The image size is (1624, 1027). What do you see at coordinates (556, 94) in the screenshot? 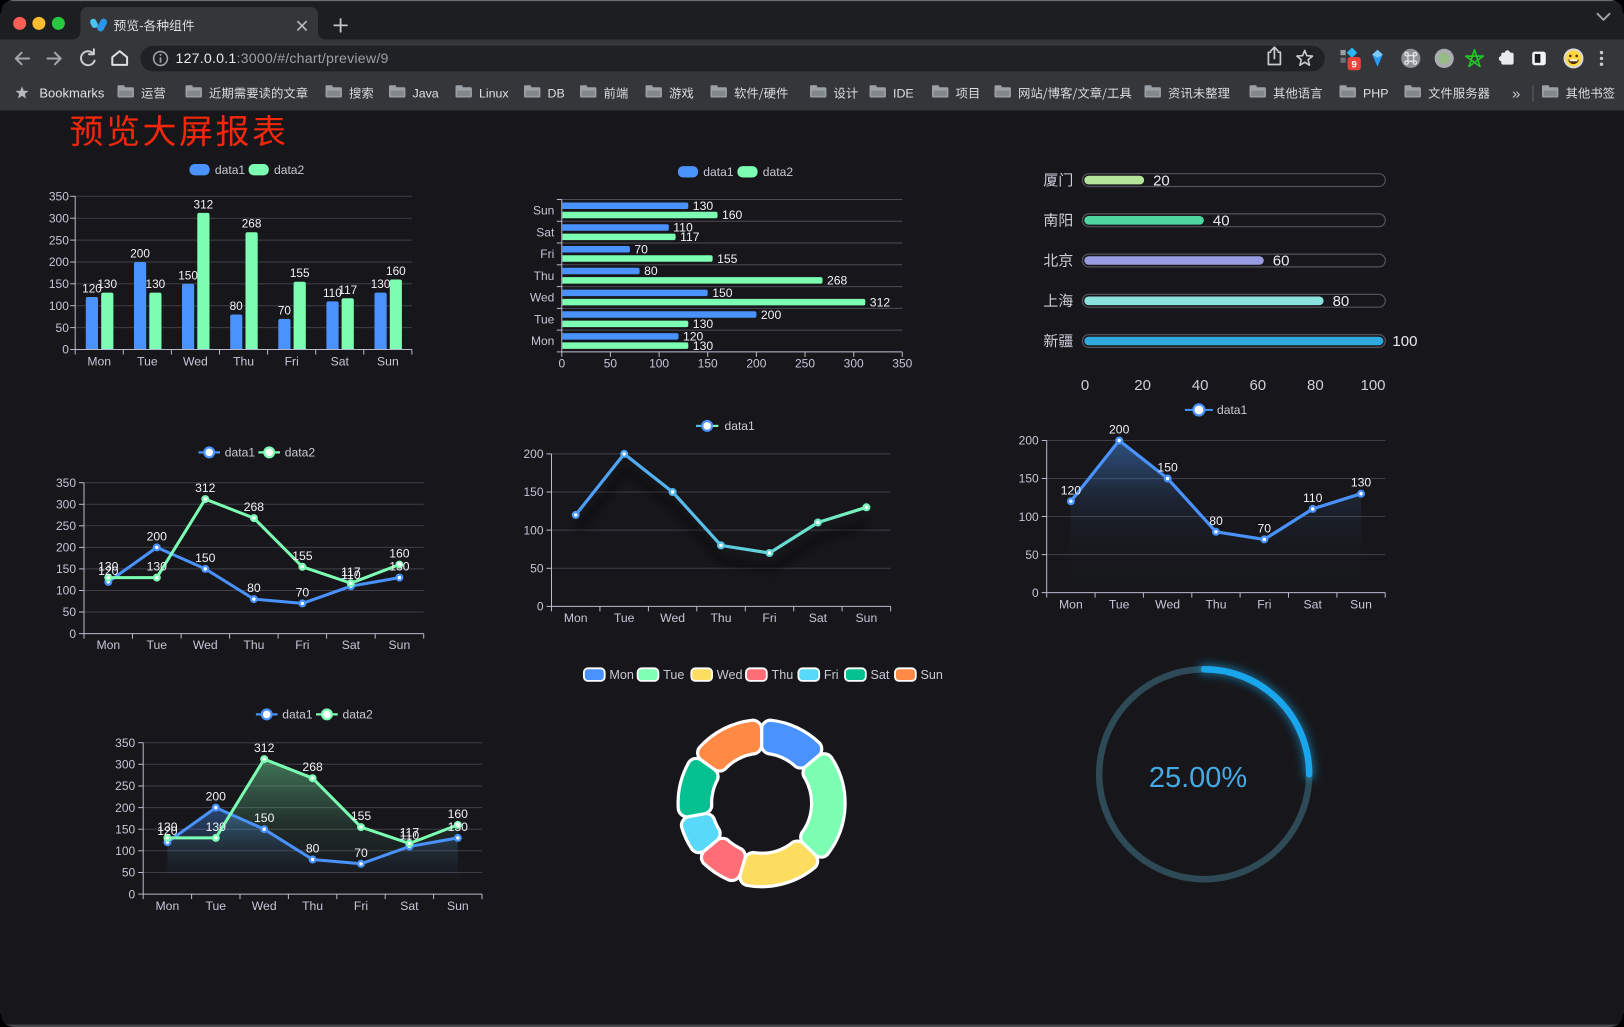
I see `svg-text: DB` at bounding box center [556, 94].